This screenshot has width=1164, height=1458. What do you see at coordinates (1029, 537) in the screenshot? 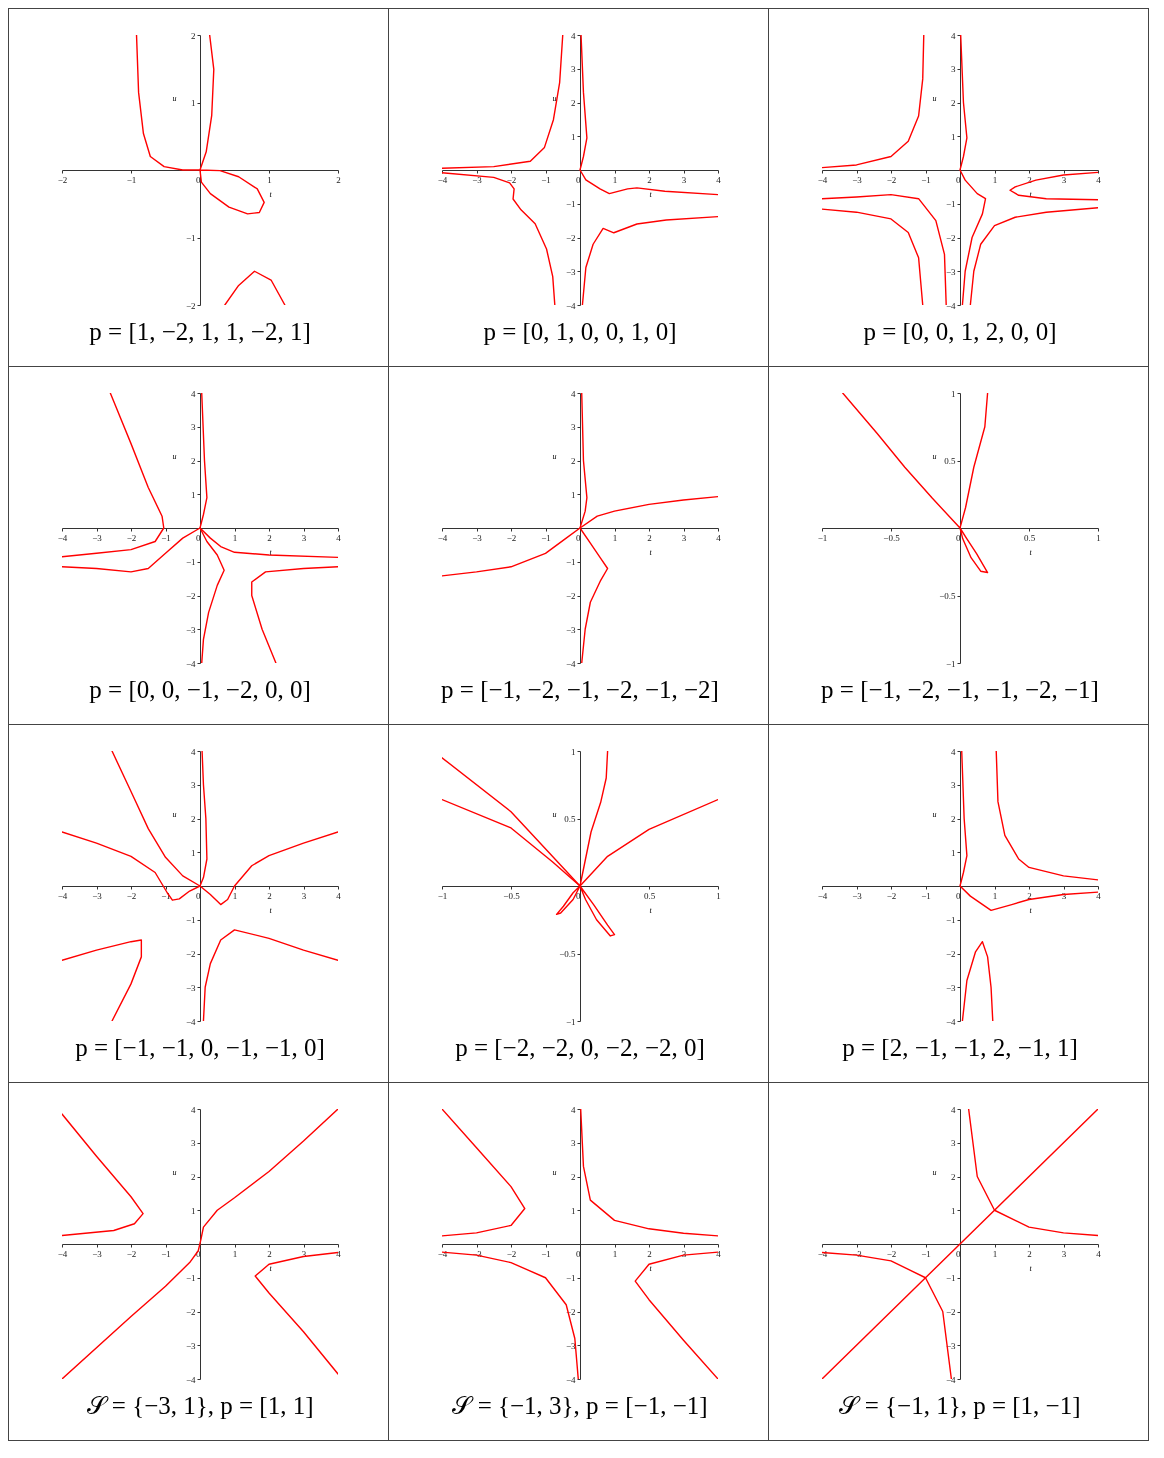
I see `x-tick-label: 0.5` at bounding box center [1029, 537].